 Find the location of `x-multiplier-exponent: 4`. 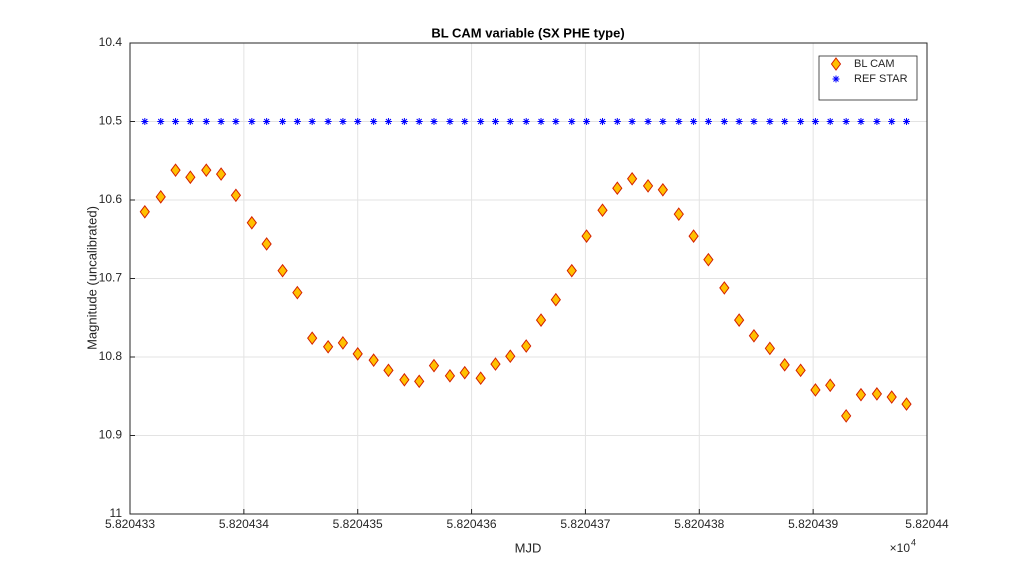

x-multiplier-exponent: 4 is located at coordinates (913, 542).